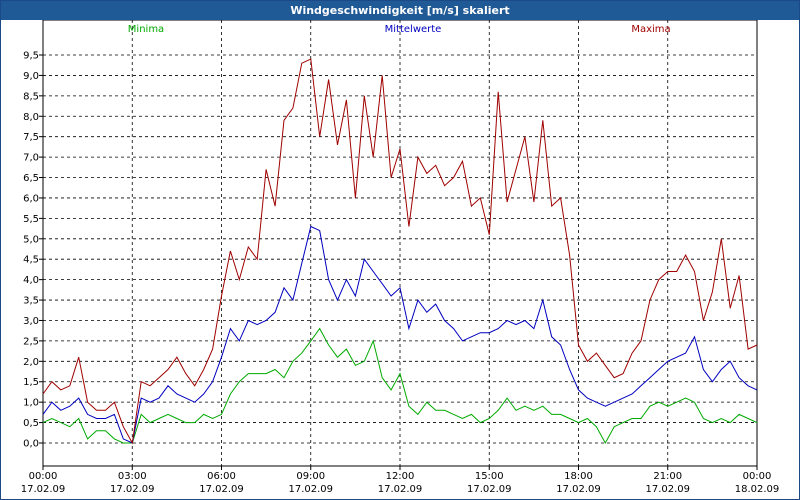  Describe the element at coordinates (650, 29) in the screenshot. I see `legend-label-maxima: Maxima` at that location.